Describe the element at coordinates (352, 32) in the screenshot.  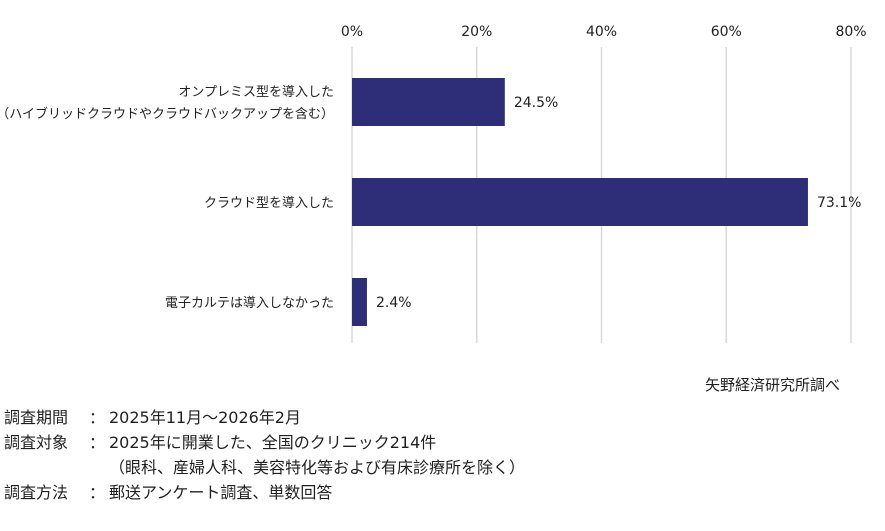
I see `x-tick-label: 0%` at that location.